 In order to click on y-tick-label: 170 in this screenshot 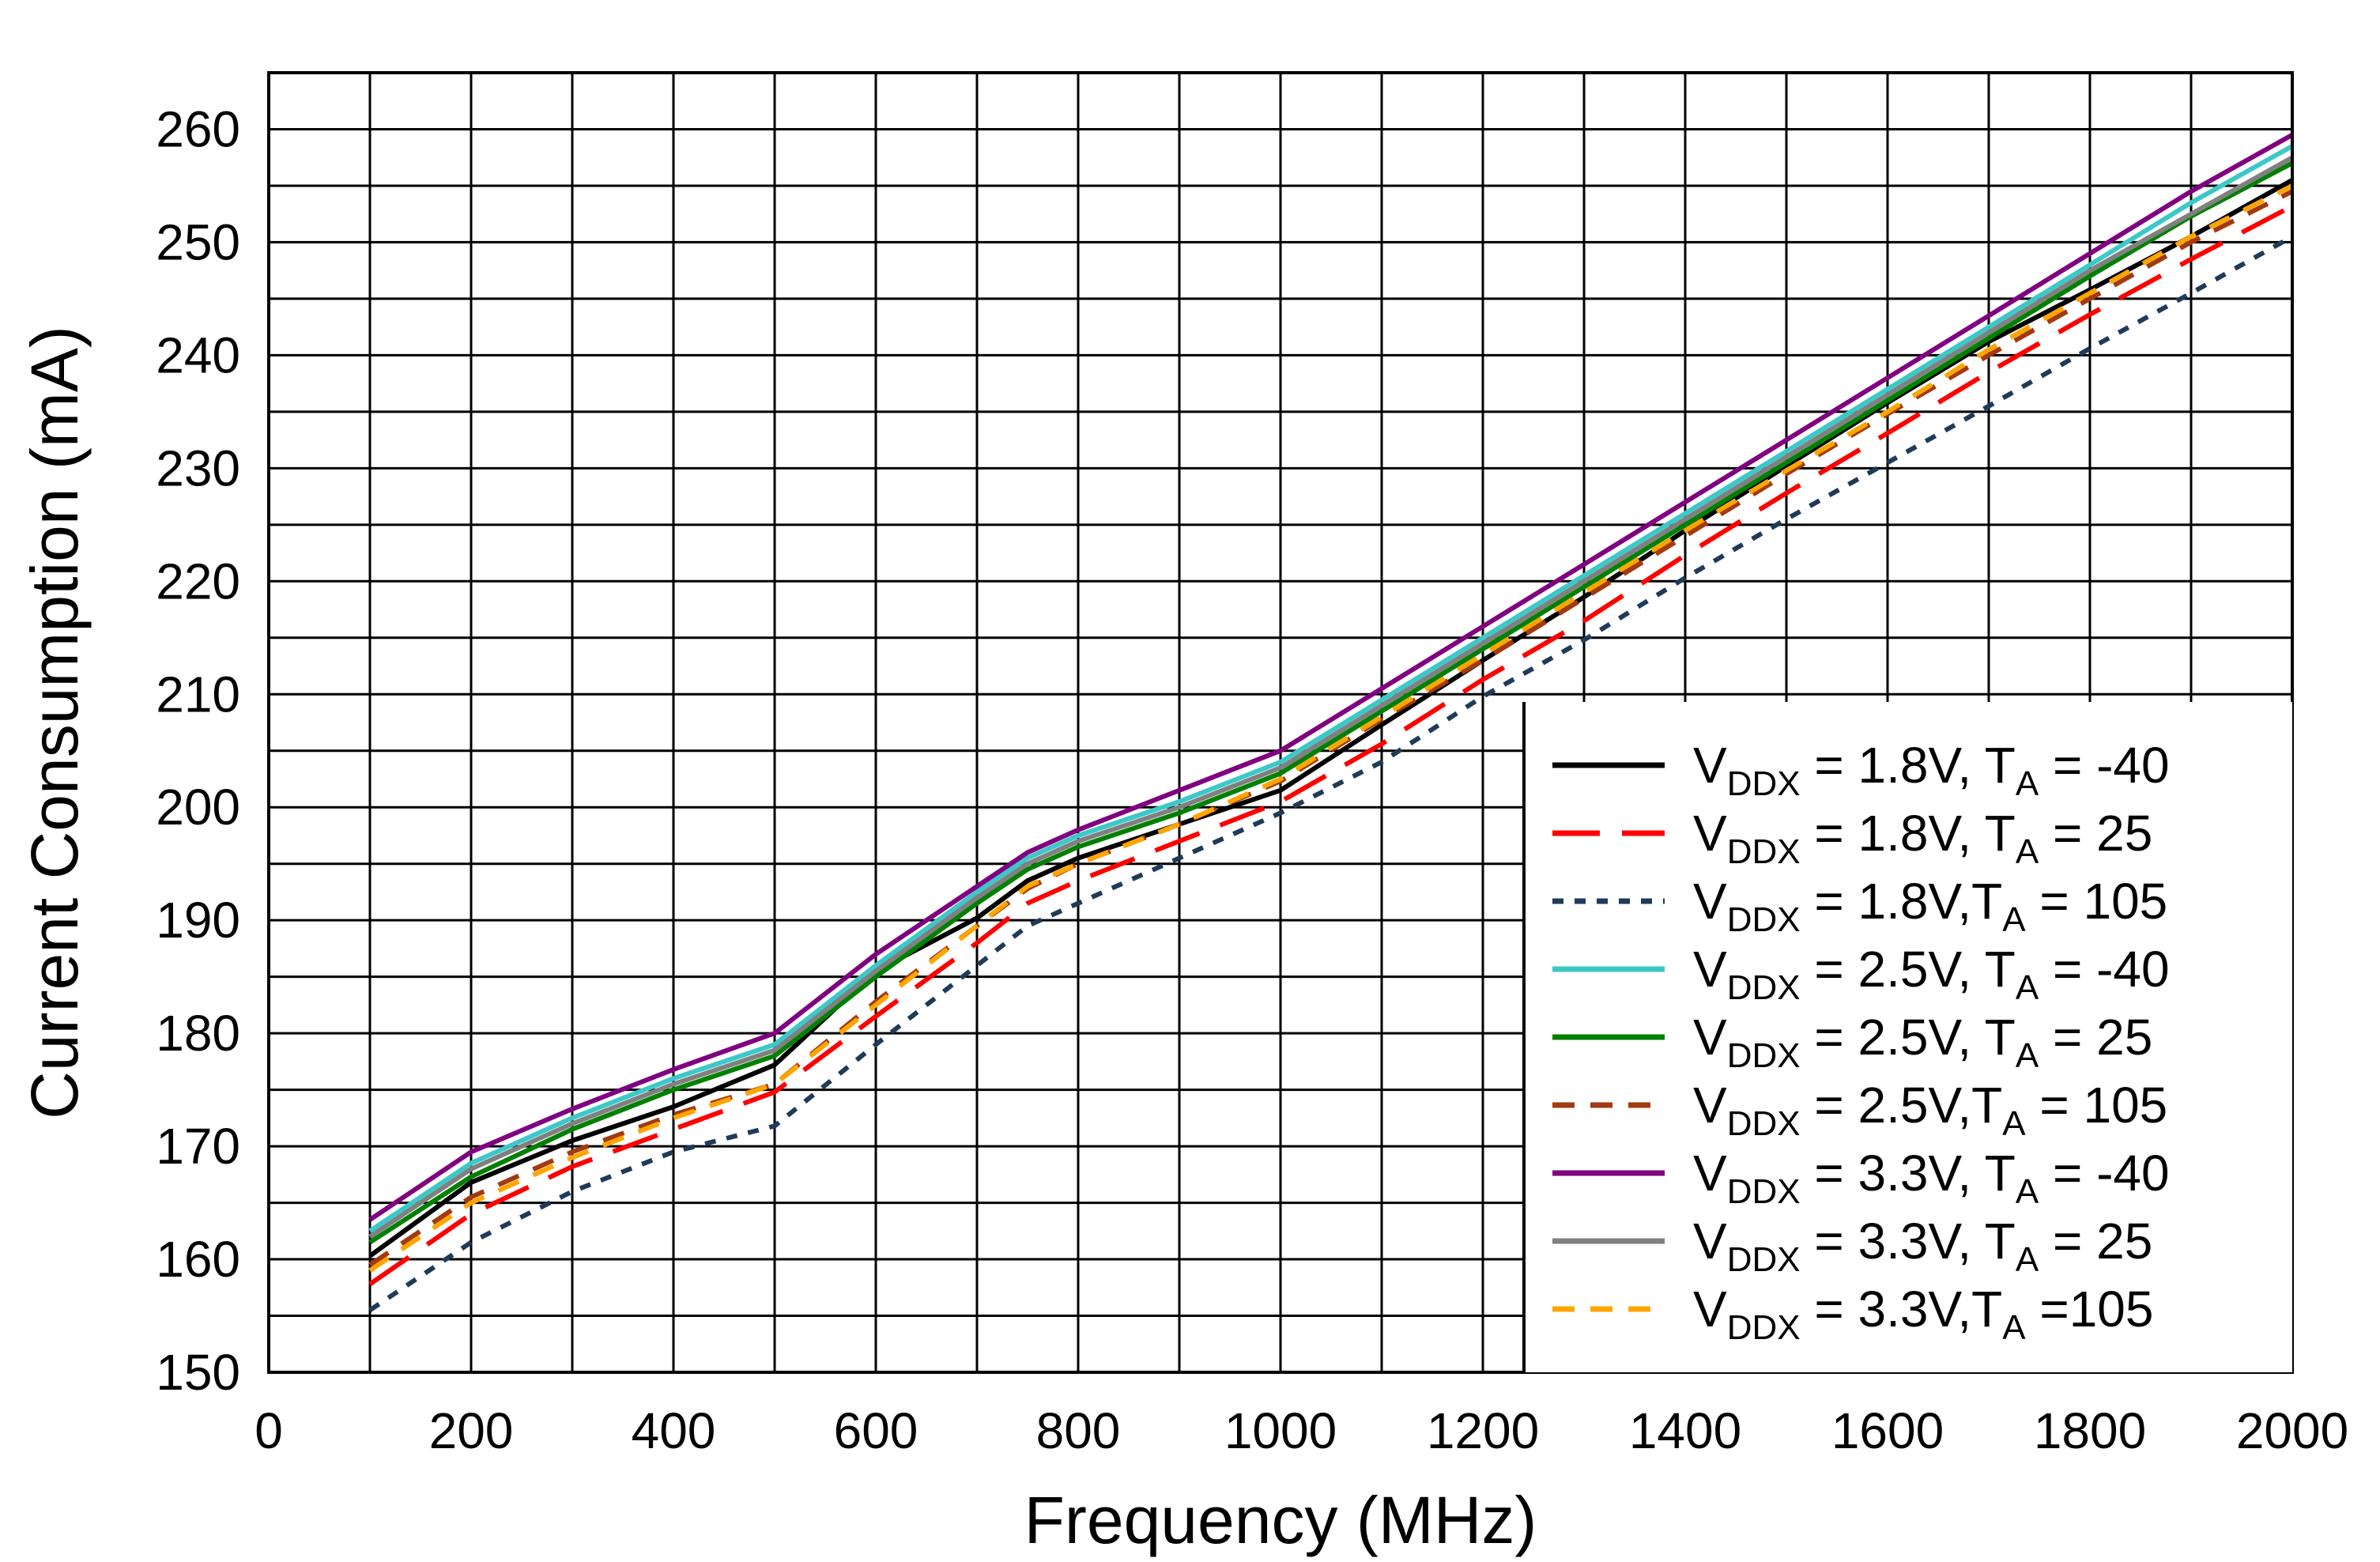, I will do `click(198, 1146)`.